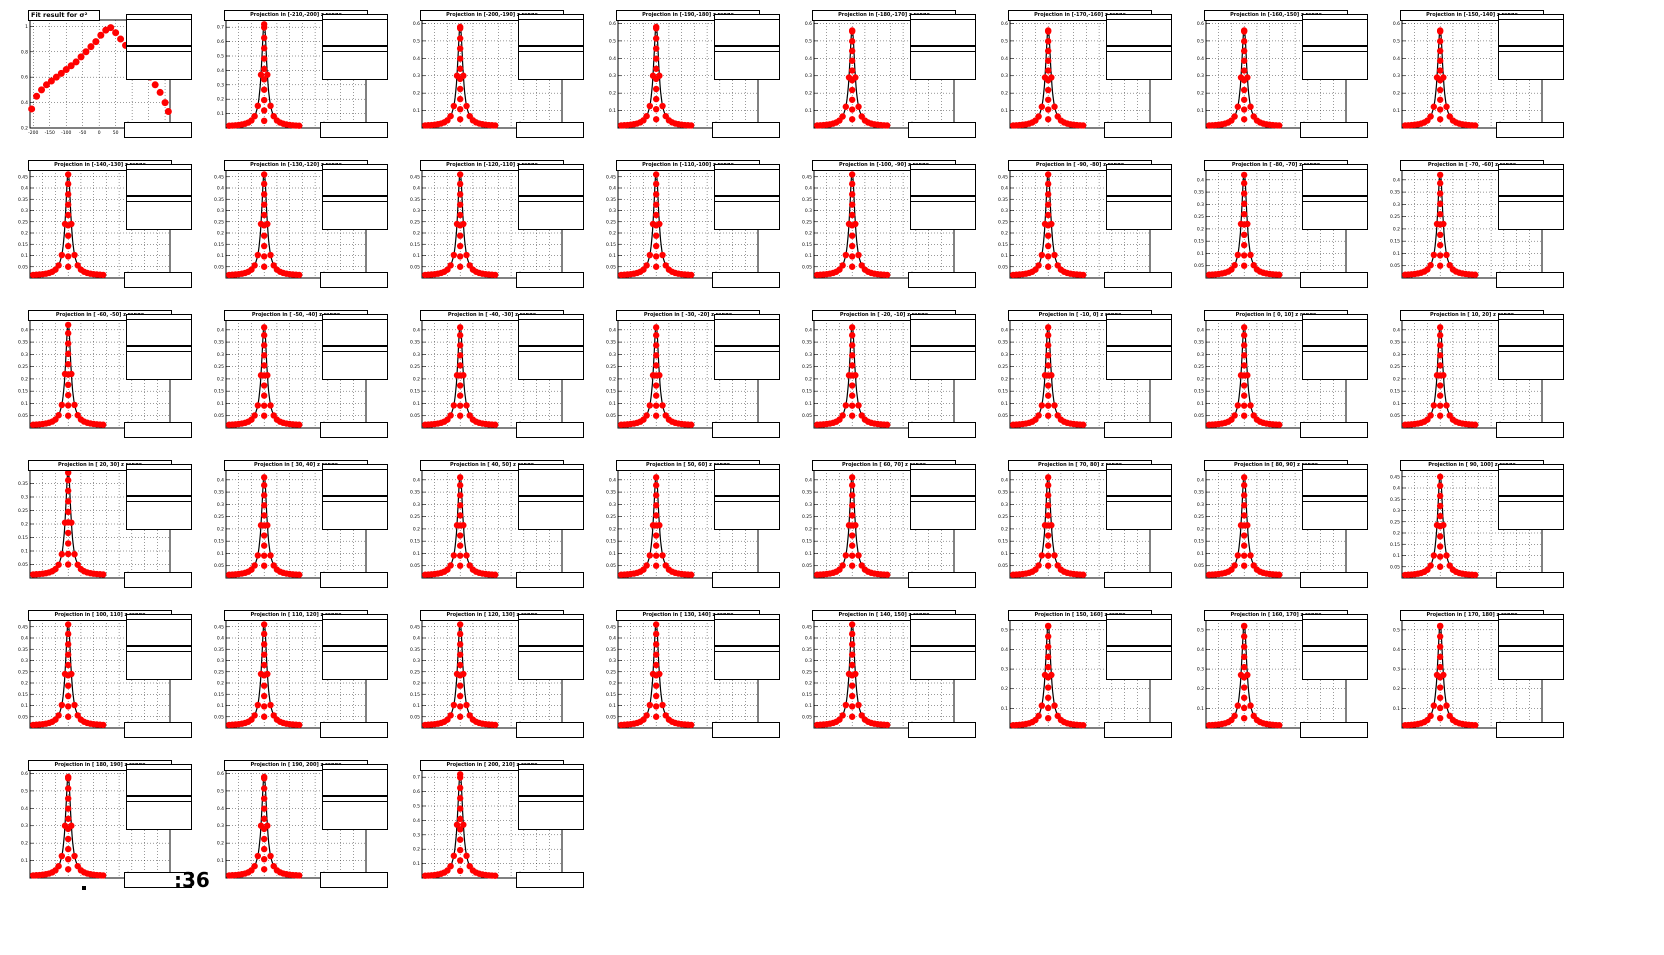  I want to click on y-tick-label: 0.5, so click(1200, 41).